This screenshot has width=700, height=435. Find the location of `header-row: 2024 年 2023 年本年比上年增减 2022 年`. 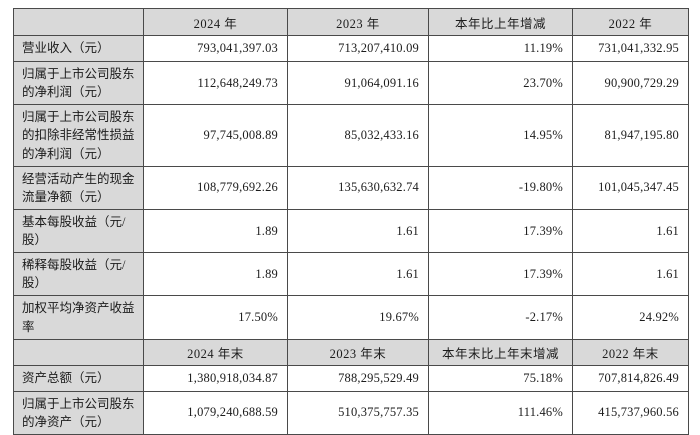

header-row: 2024 年 2023 年本年比上年增减 2022 年 is located at coordinates (351, 22).